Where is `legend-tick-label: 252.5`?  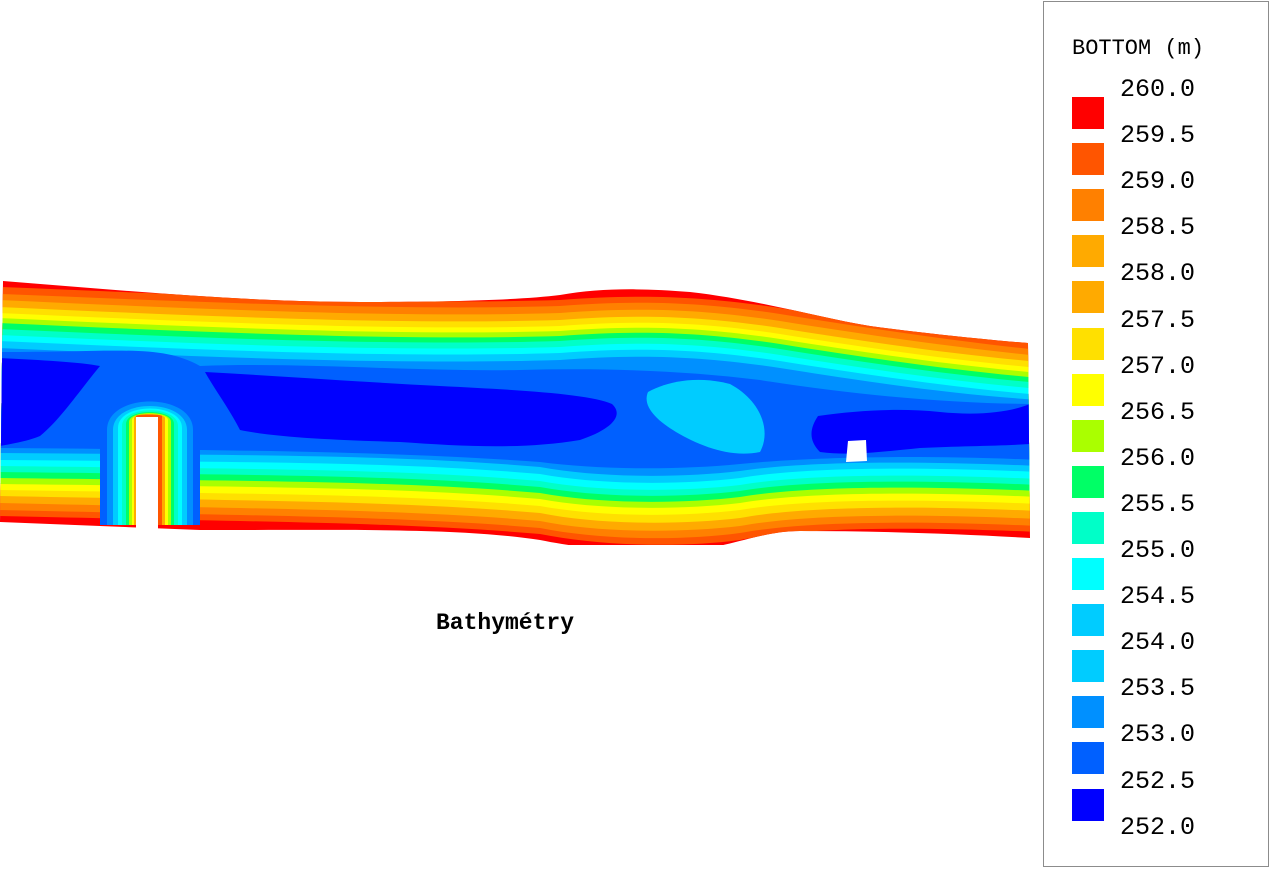
legend-tick-label: 252.5 is located at coordinates (1158, 781).